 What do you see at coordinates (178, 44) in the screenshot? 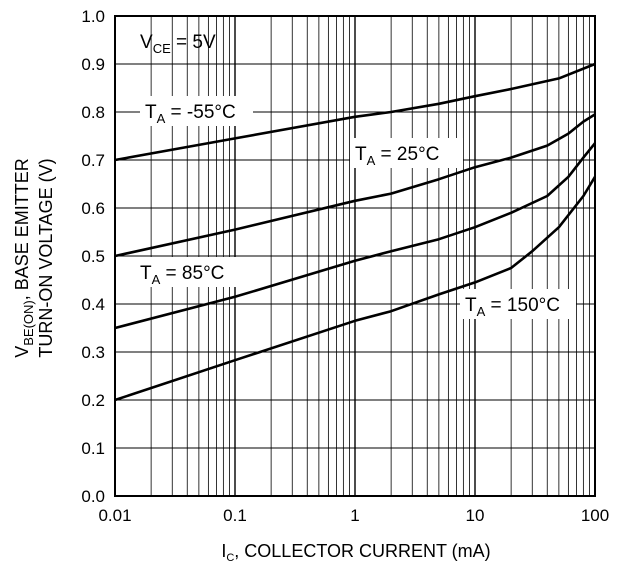
I see `condition-label: VCE = 5V` at bounding box center [178, 44].